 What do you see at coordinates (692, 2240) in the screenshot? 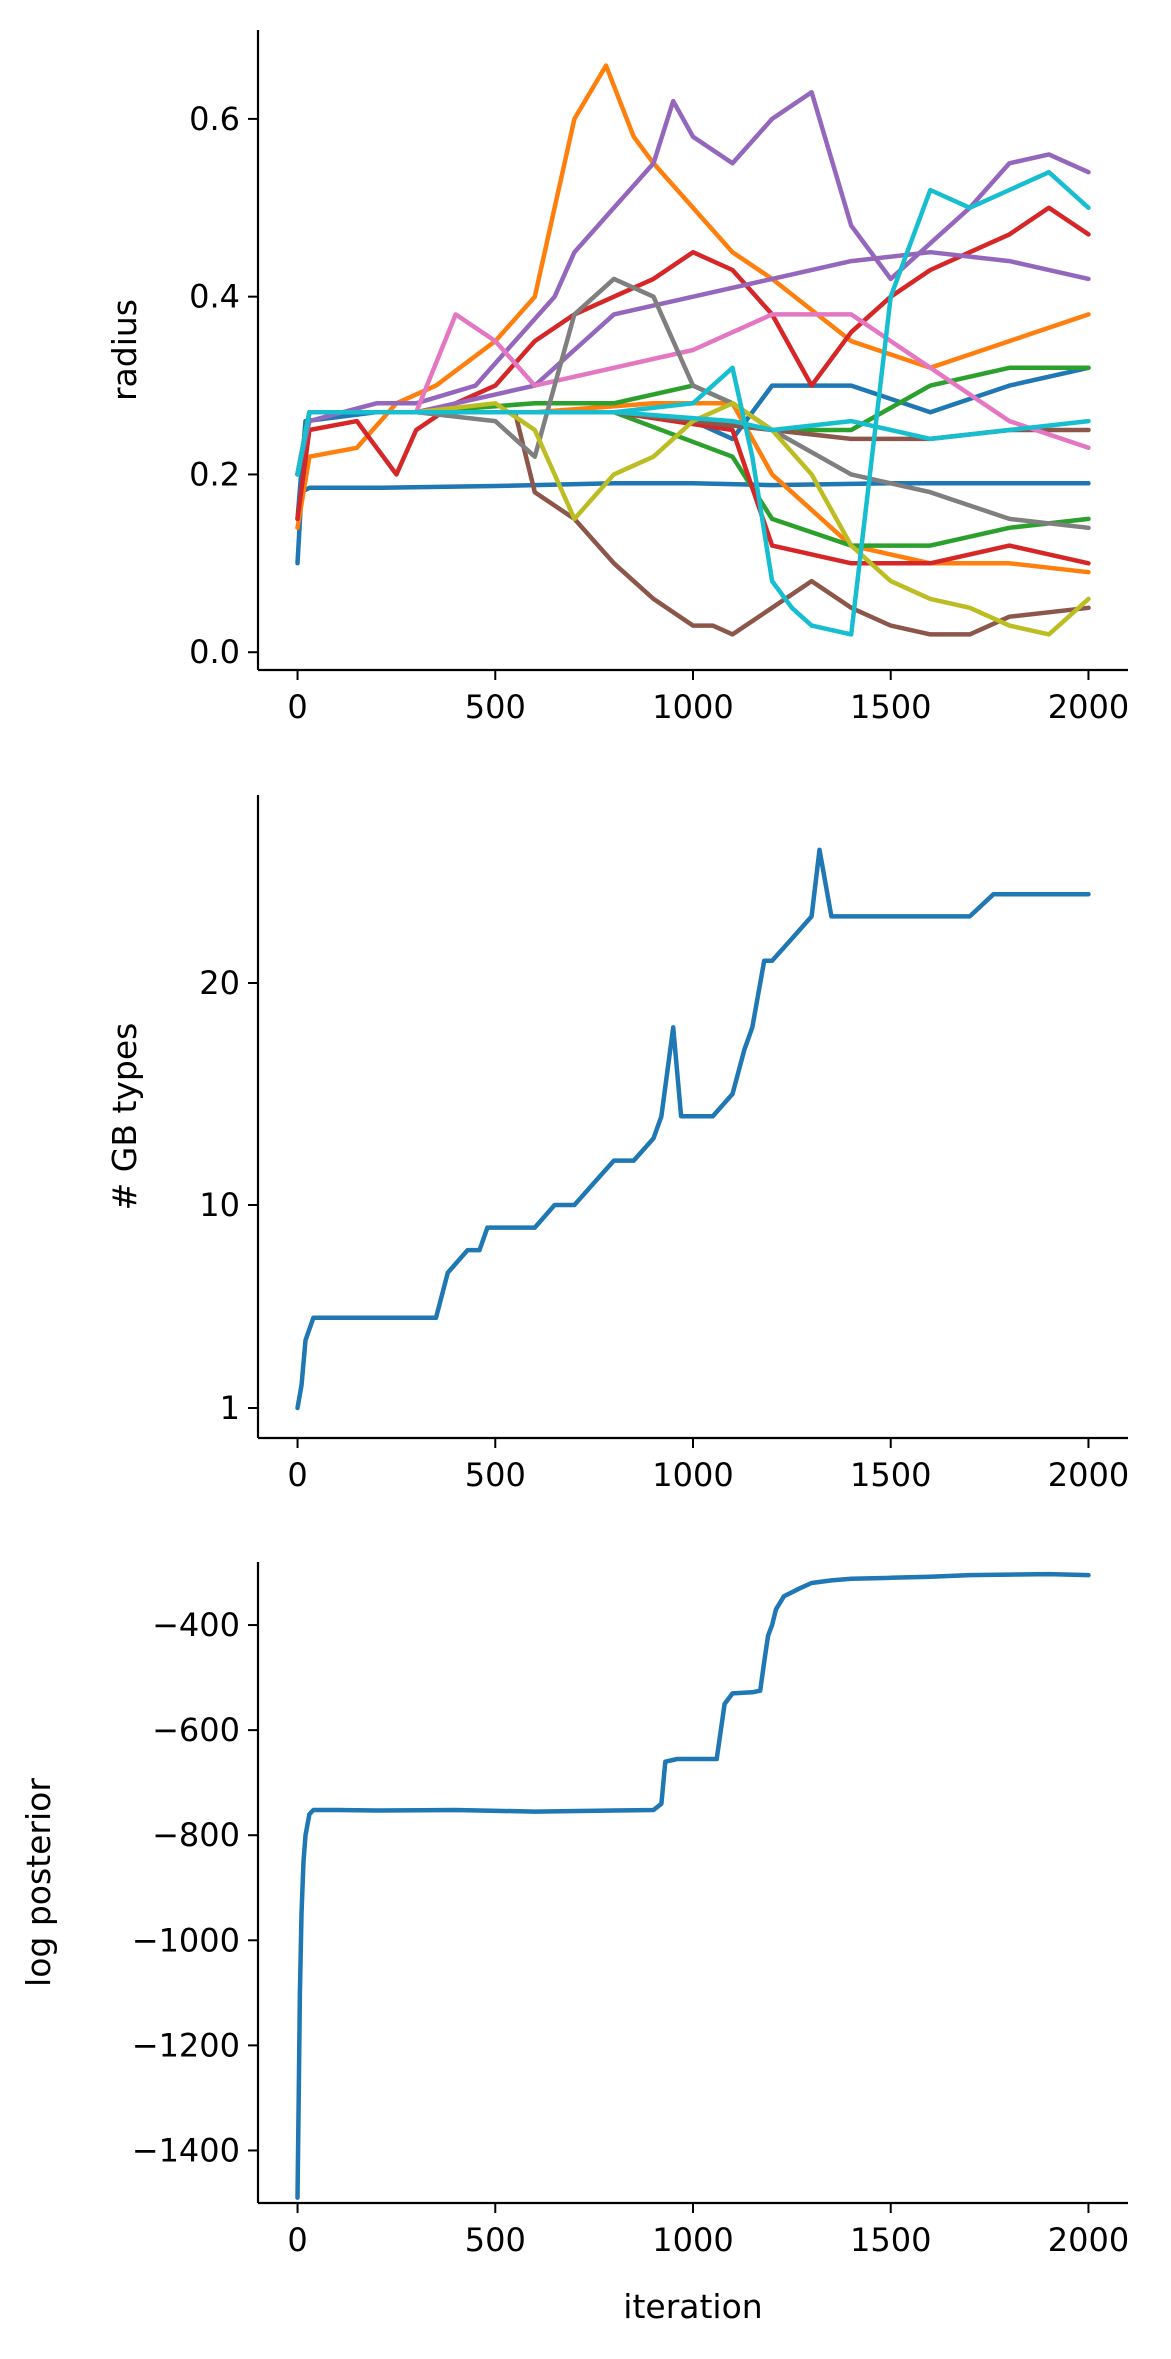
I see `log-posterior-x-tick-label: 1000` at bounding box center [692, 2240].